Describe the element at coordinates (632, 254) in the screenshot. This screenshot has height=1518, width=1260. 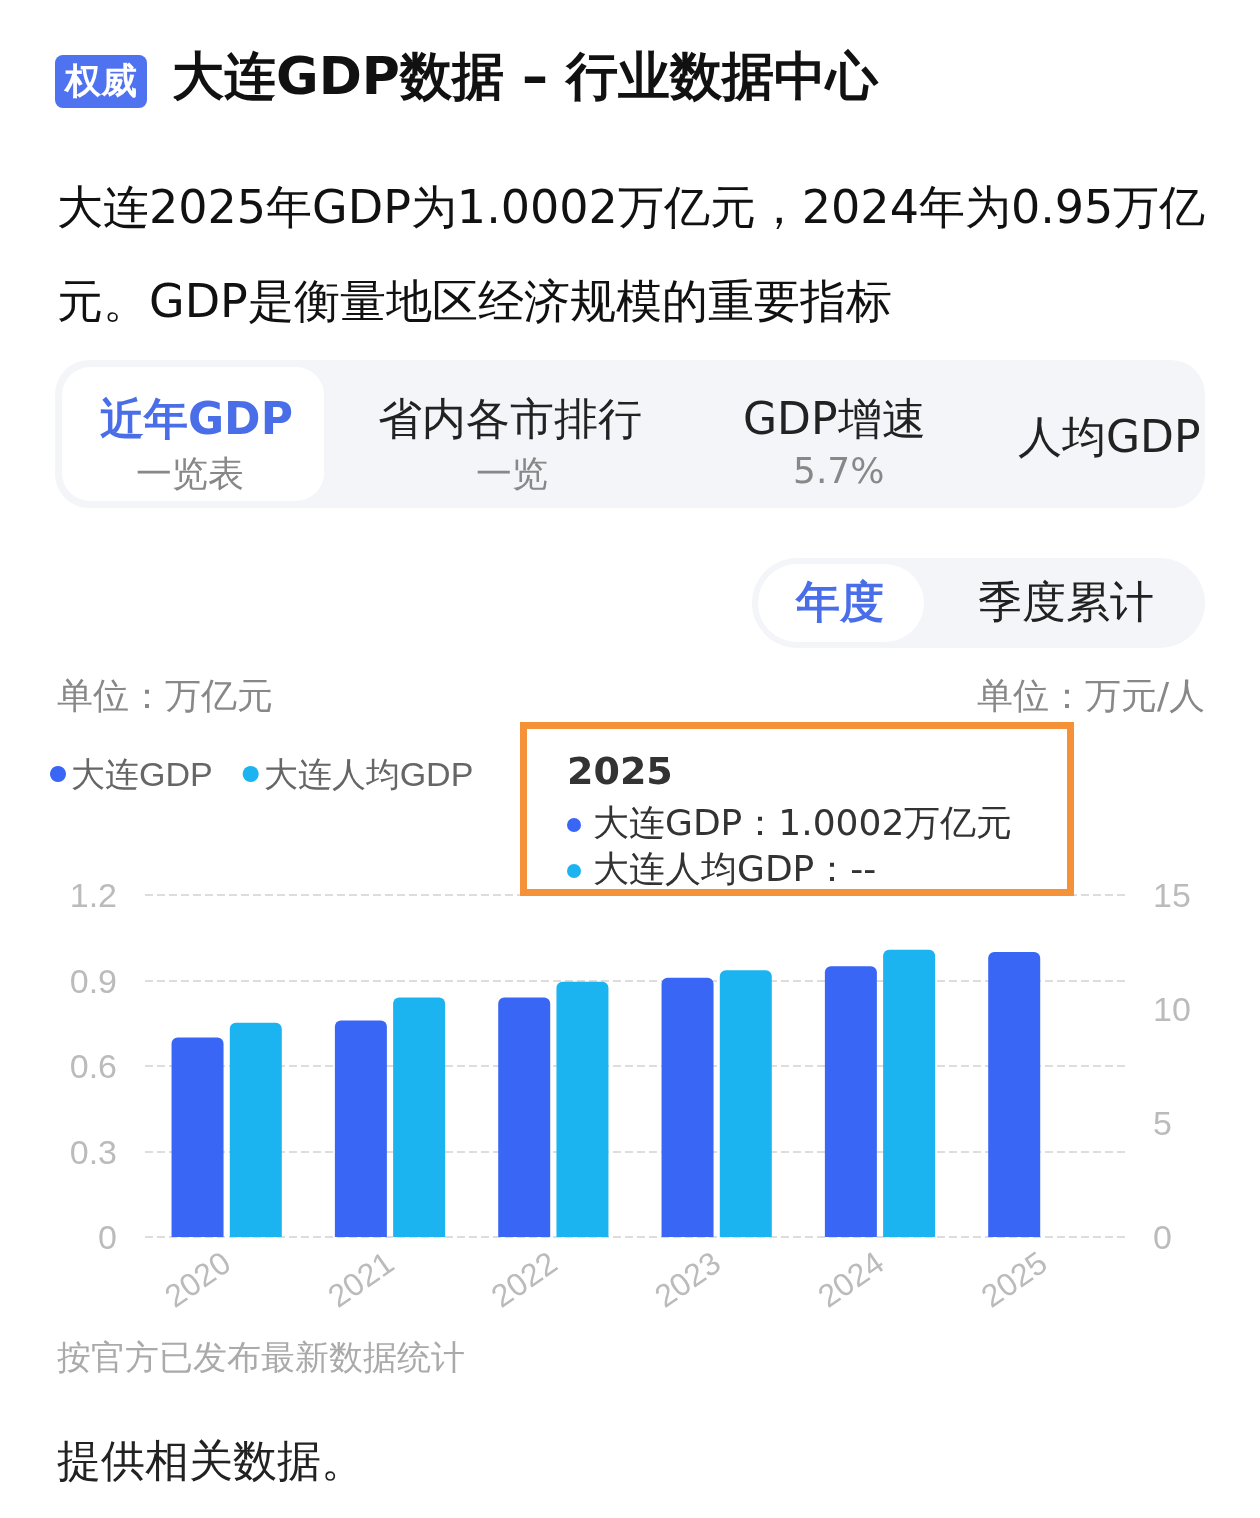
I see `chart-subtitle: 大连2025年GDP为1.0002万亿元，2024年为0.95万亿元。GDP是衡量地区经济规模的重要指标` at that location.